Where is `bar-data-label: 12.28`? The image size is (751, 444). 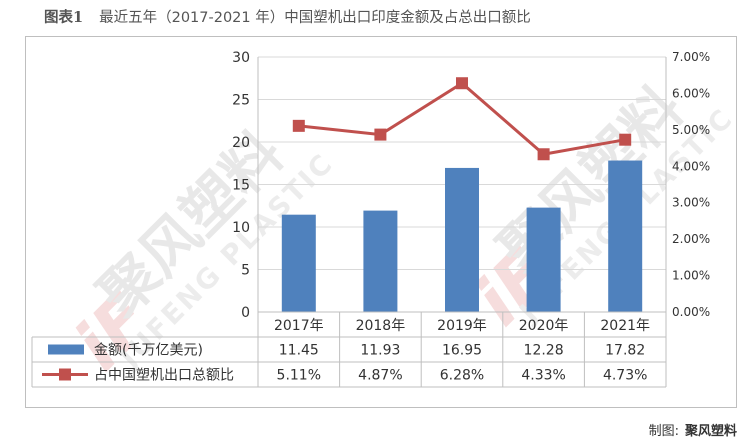 bar-data-label: 12.28 is located at coordinates (544, 351).